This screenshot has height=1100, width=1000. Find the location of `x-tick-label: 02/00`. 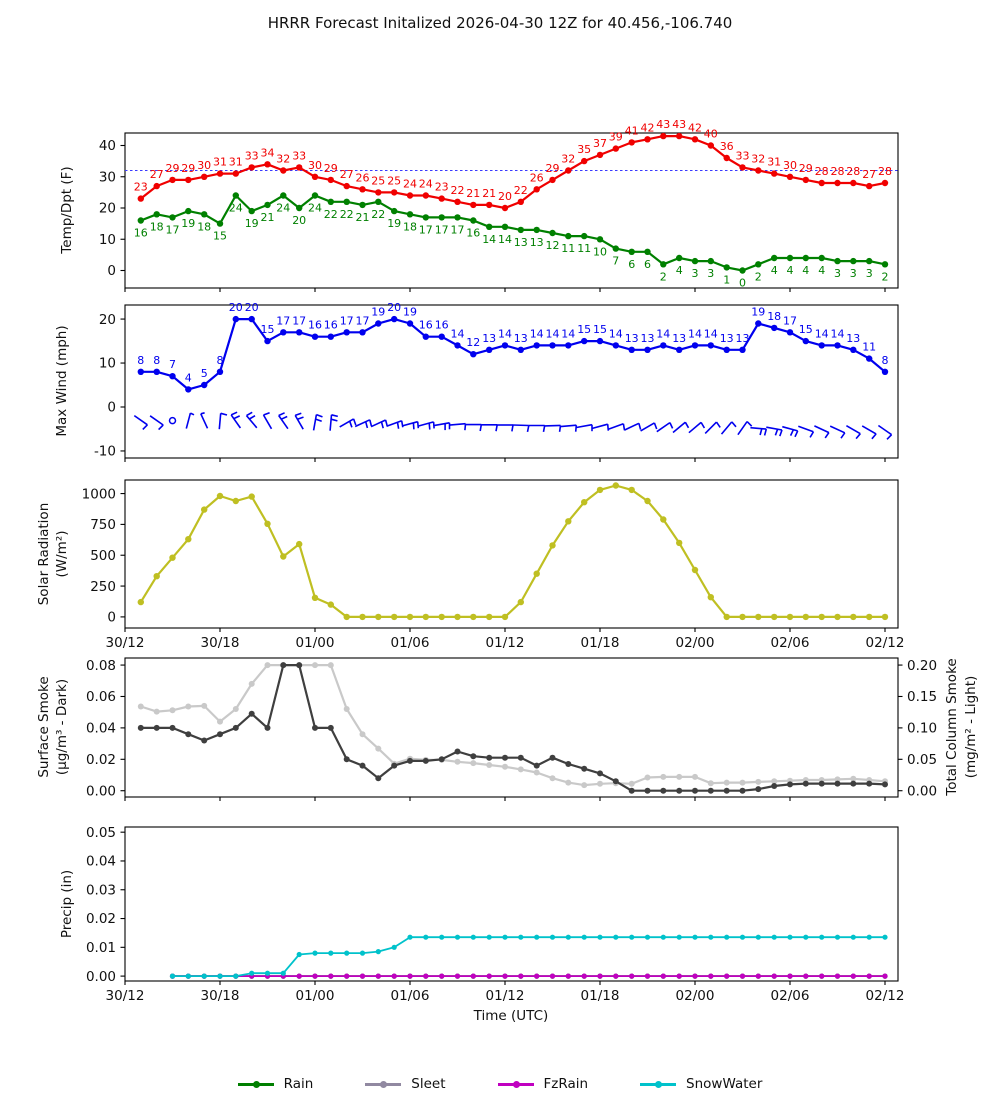

x-tick-label: 02/00 is located at coordinates (695, 996).